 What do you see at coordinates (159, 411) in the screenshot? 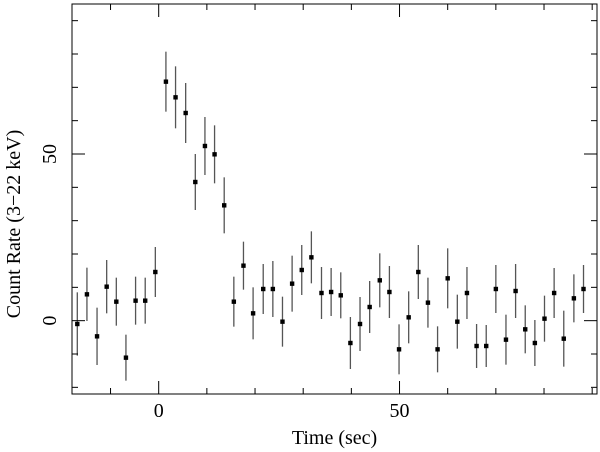
I see `x-tick-label: 0` at bounding box center [159, 411].